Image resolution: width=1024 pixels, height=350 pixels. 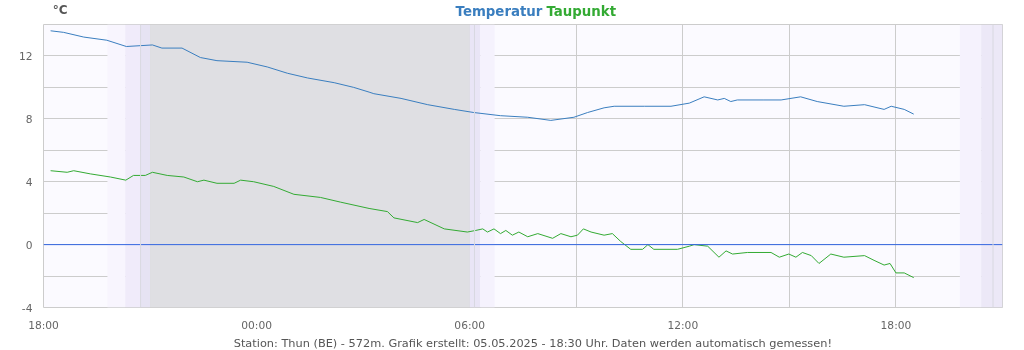 I want to click on y-tick-label: -4, so click(x=27, y=308).